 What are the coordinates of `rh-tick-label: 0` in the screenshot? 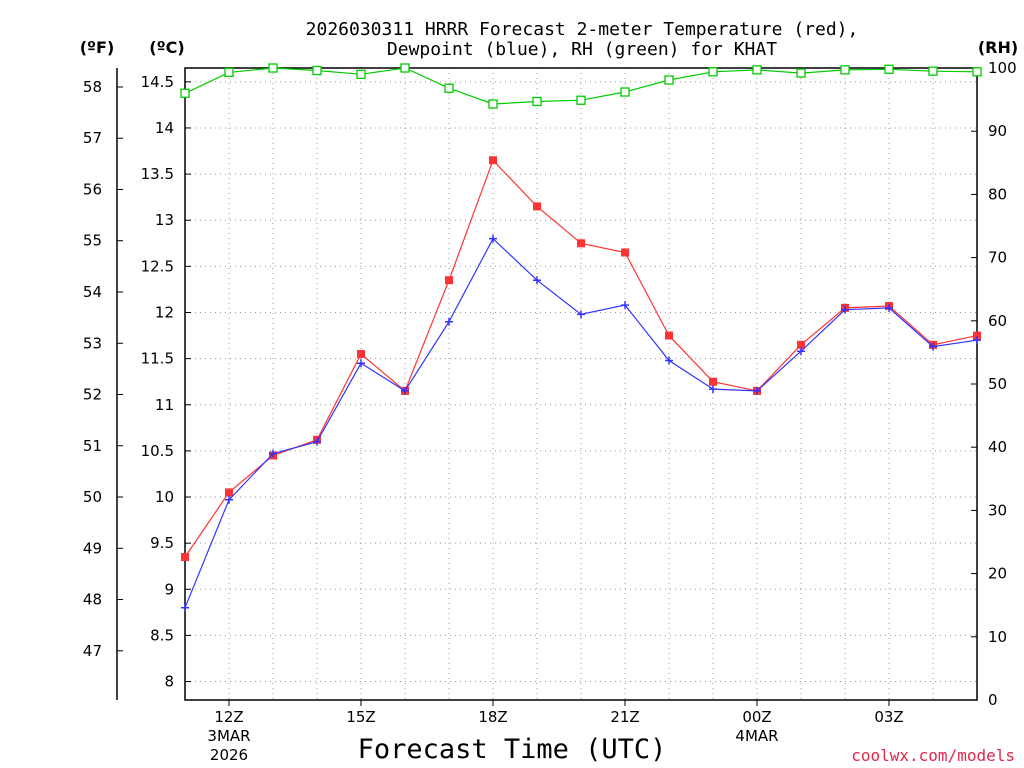 It's located at (993, 700).